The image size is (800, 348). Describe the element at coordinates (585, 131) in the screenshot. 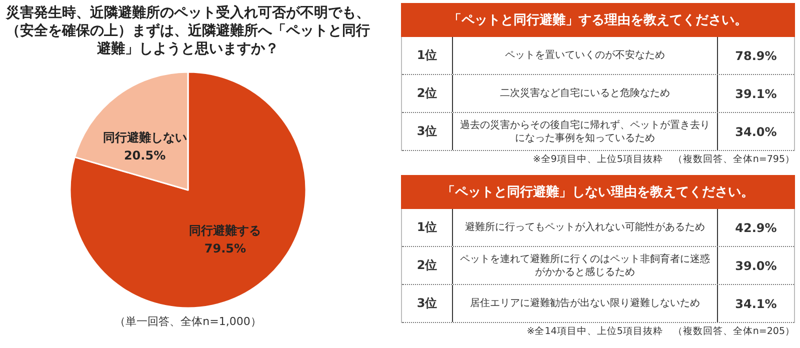

I see `category-label: 過去の災害からその後自宅に帰れず、ペットが置き去りになった事例を知っているため` at that location.